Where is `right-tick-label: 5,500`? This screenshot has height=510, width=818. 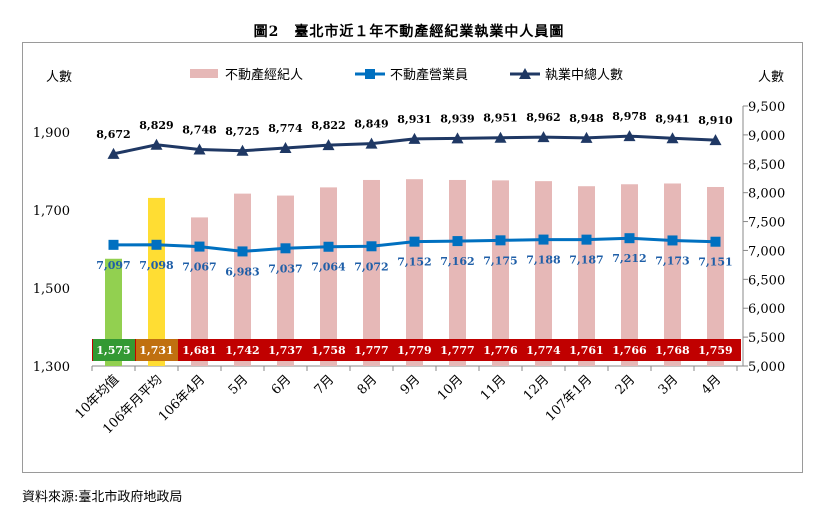 right-tick-label: 5,500 is located at coordinates (766, 338).